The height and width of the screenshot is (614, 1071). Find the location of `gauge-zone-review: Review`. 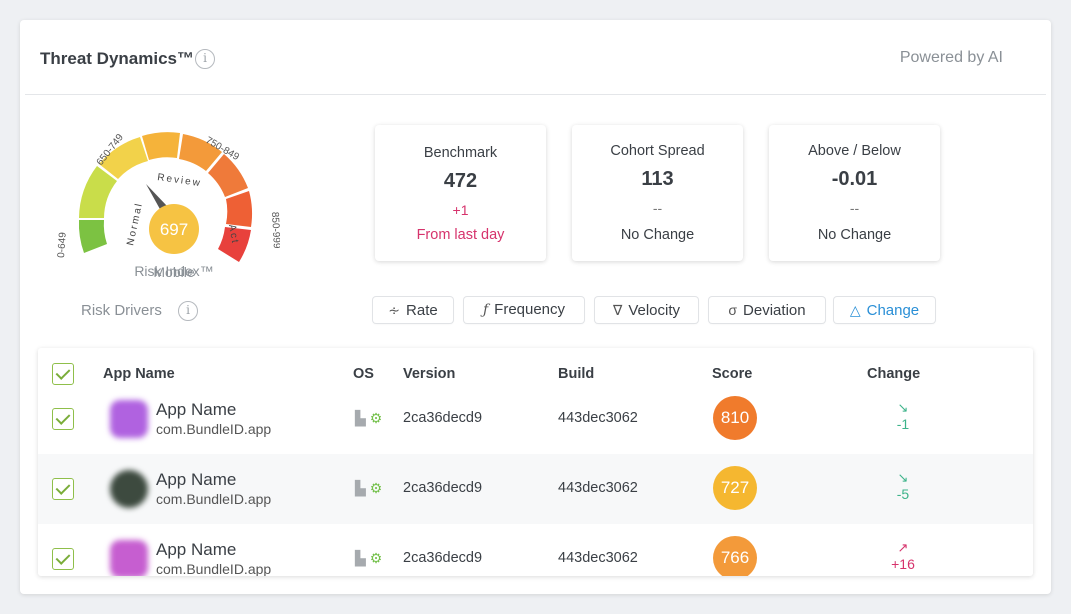

gauge-zone-review: Review is located at coordinates (180, 180).